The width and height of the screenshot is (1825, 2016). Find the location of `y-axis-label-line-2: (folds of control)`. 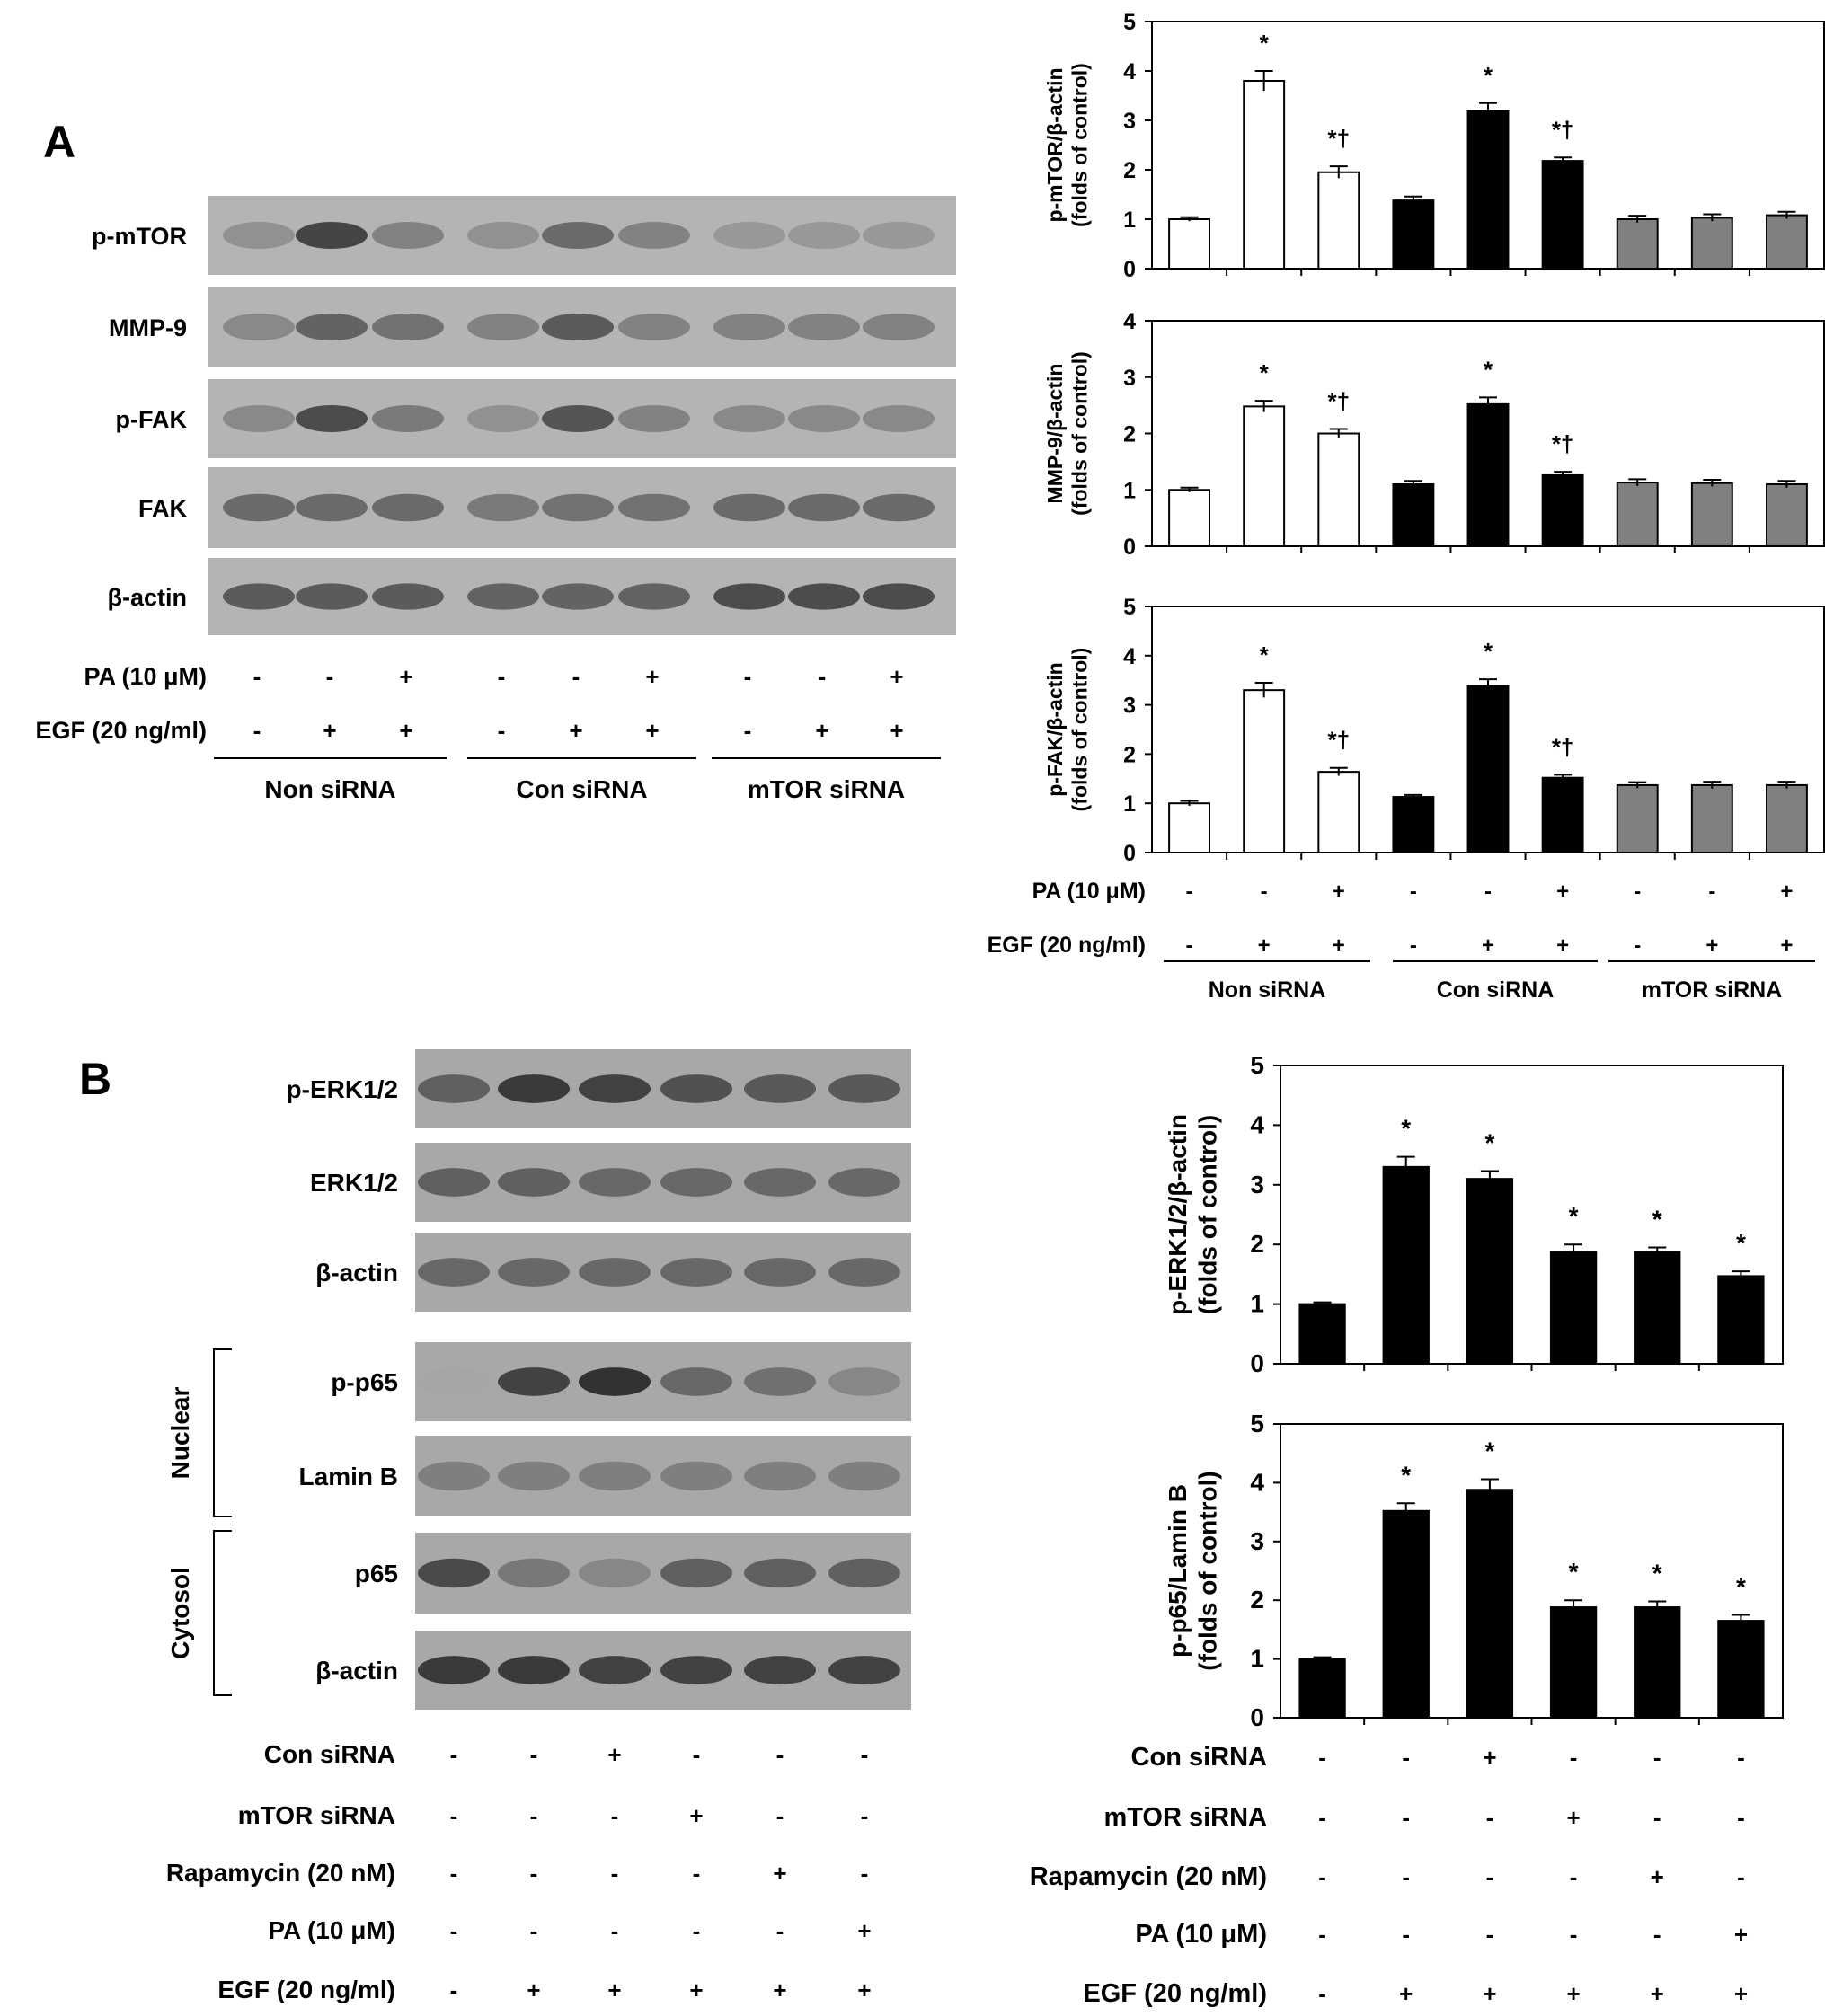

y-axis-label-line-2: (folds of control) is located at coordinates (1080, 730).